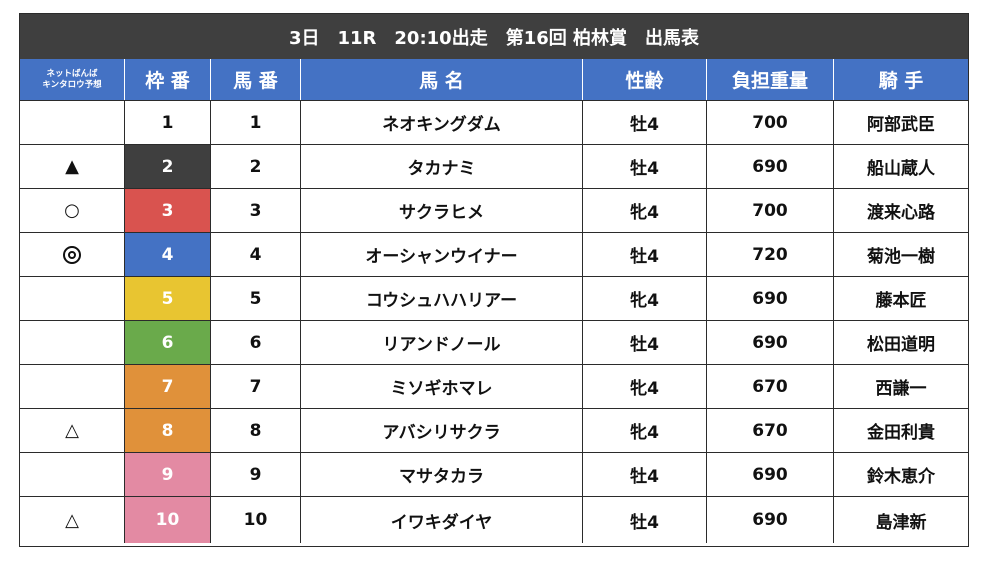 This screenshot has width=1000, height=565. Describe the element at coordinates (256, 298) in the screenshot. I see `horse-number: 5` at that location.